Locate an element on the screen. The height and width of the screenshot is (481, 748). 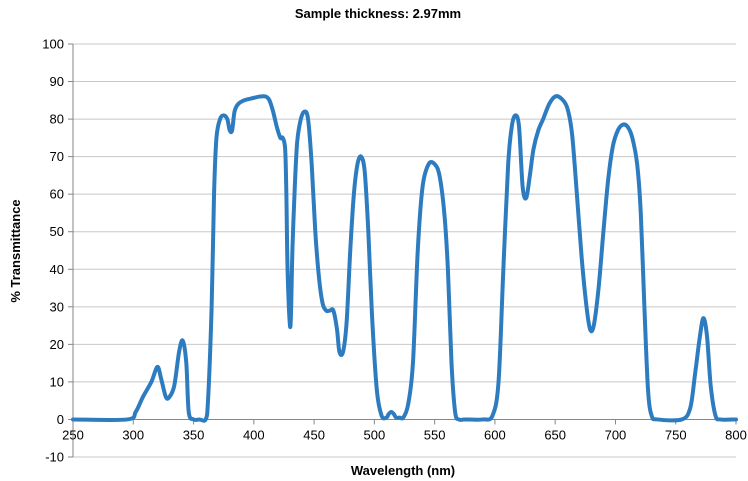
x-tick-label: 800 is located at coordinates (736, 434).